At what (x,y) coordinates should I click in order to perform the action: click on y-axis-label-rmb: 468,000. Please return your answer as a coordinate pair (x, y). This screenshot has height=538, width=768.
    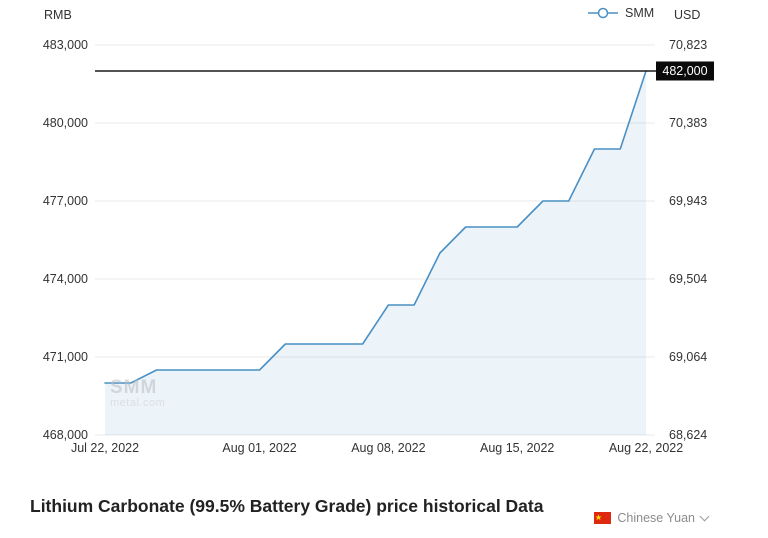
    Looking at the image, I should click on (65, 435).